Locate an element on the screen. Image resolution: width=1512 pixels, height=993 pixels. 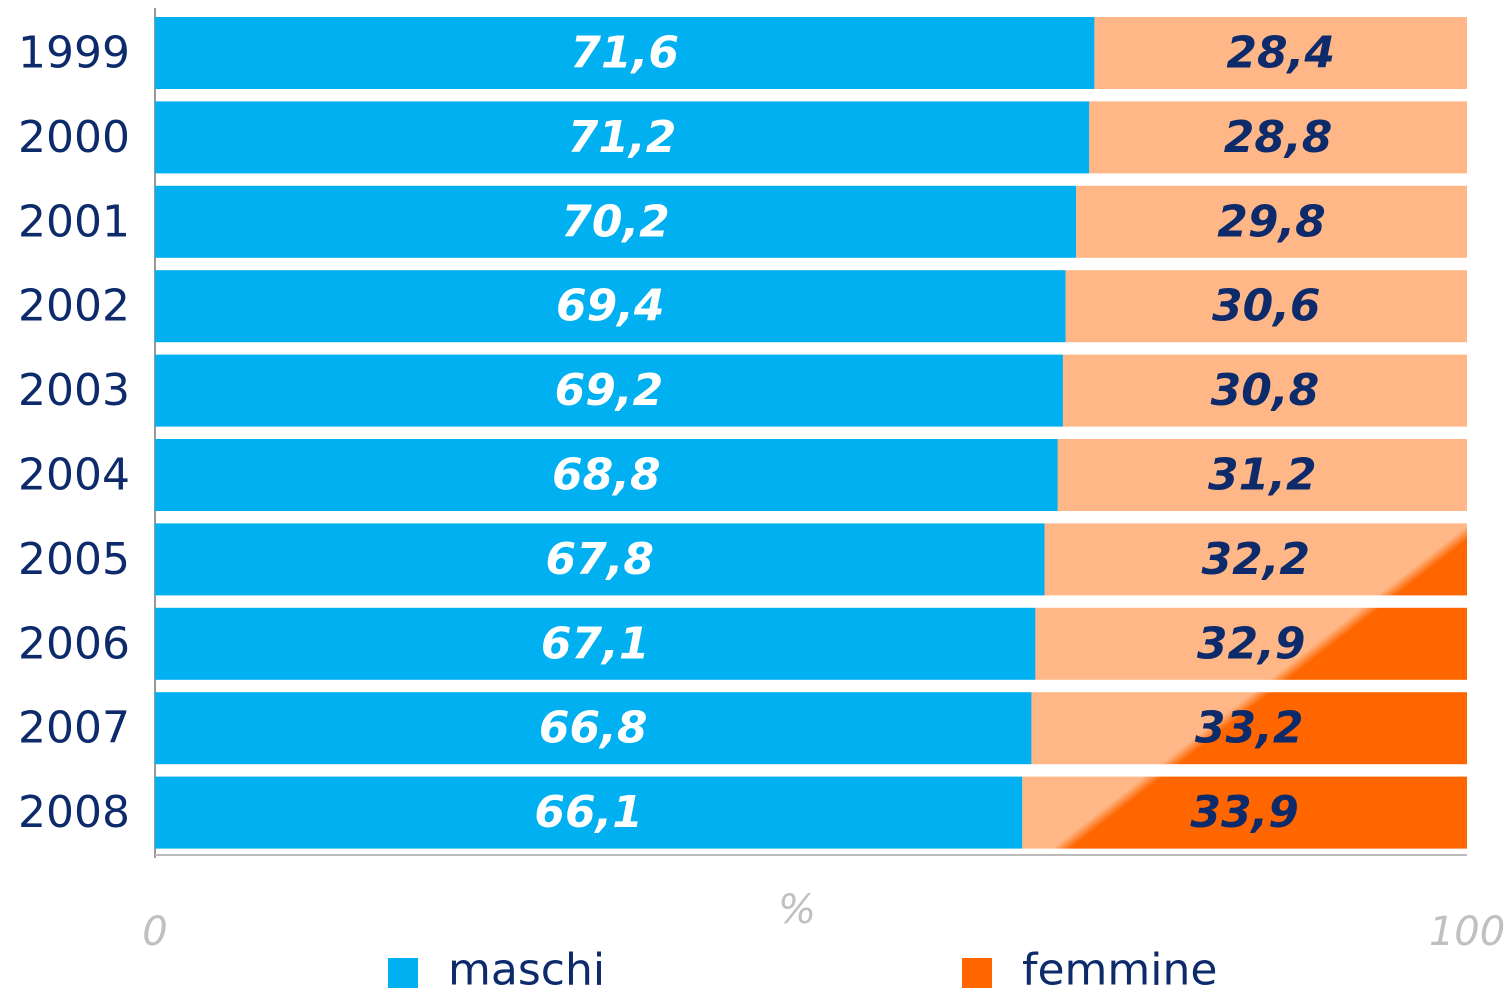
data-label: 69,2 is located at coordinates (609, 390).